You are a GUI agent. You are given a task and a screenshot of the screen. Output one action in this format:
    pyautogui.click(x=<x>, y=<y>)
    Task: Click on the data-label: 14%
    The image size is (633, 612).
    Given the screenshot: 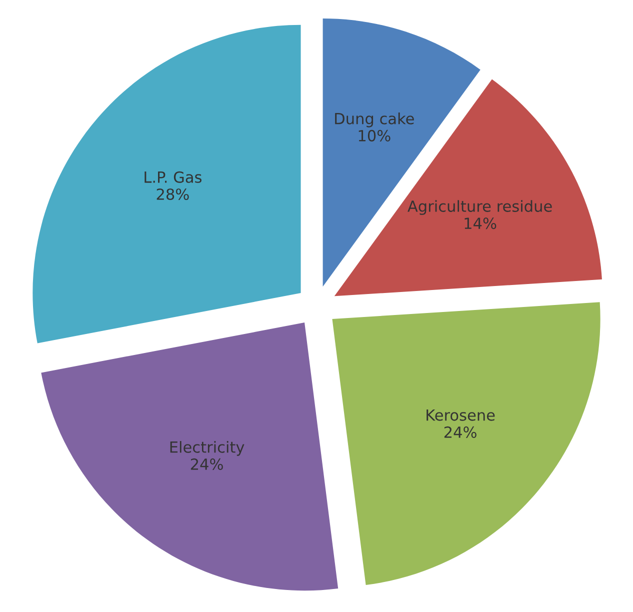 What is the action you would take?
    pyautogui.click(x=480, y=224)
    